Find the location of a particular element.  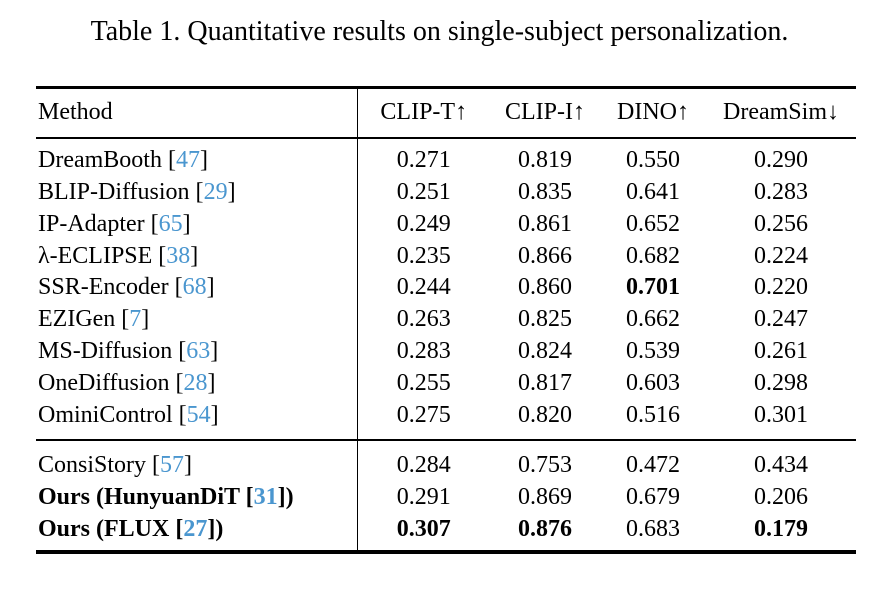

metric-cell-clip-i: 0.825 is located at coordinates (545, 319).